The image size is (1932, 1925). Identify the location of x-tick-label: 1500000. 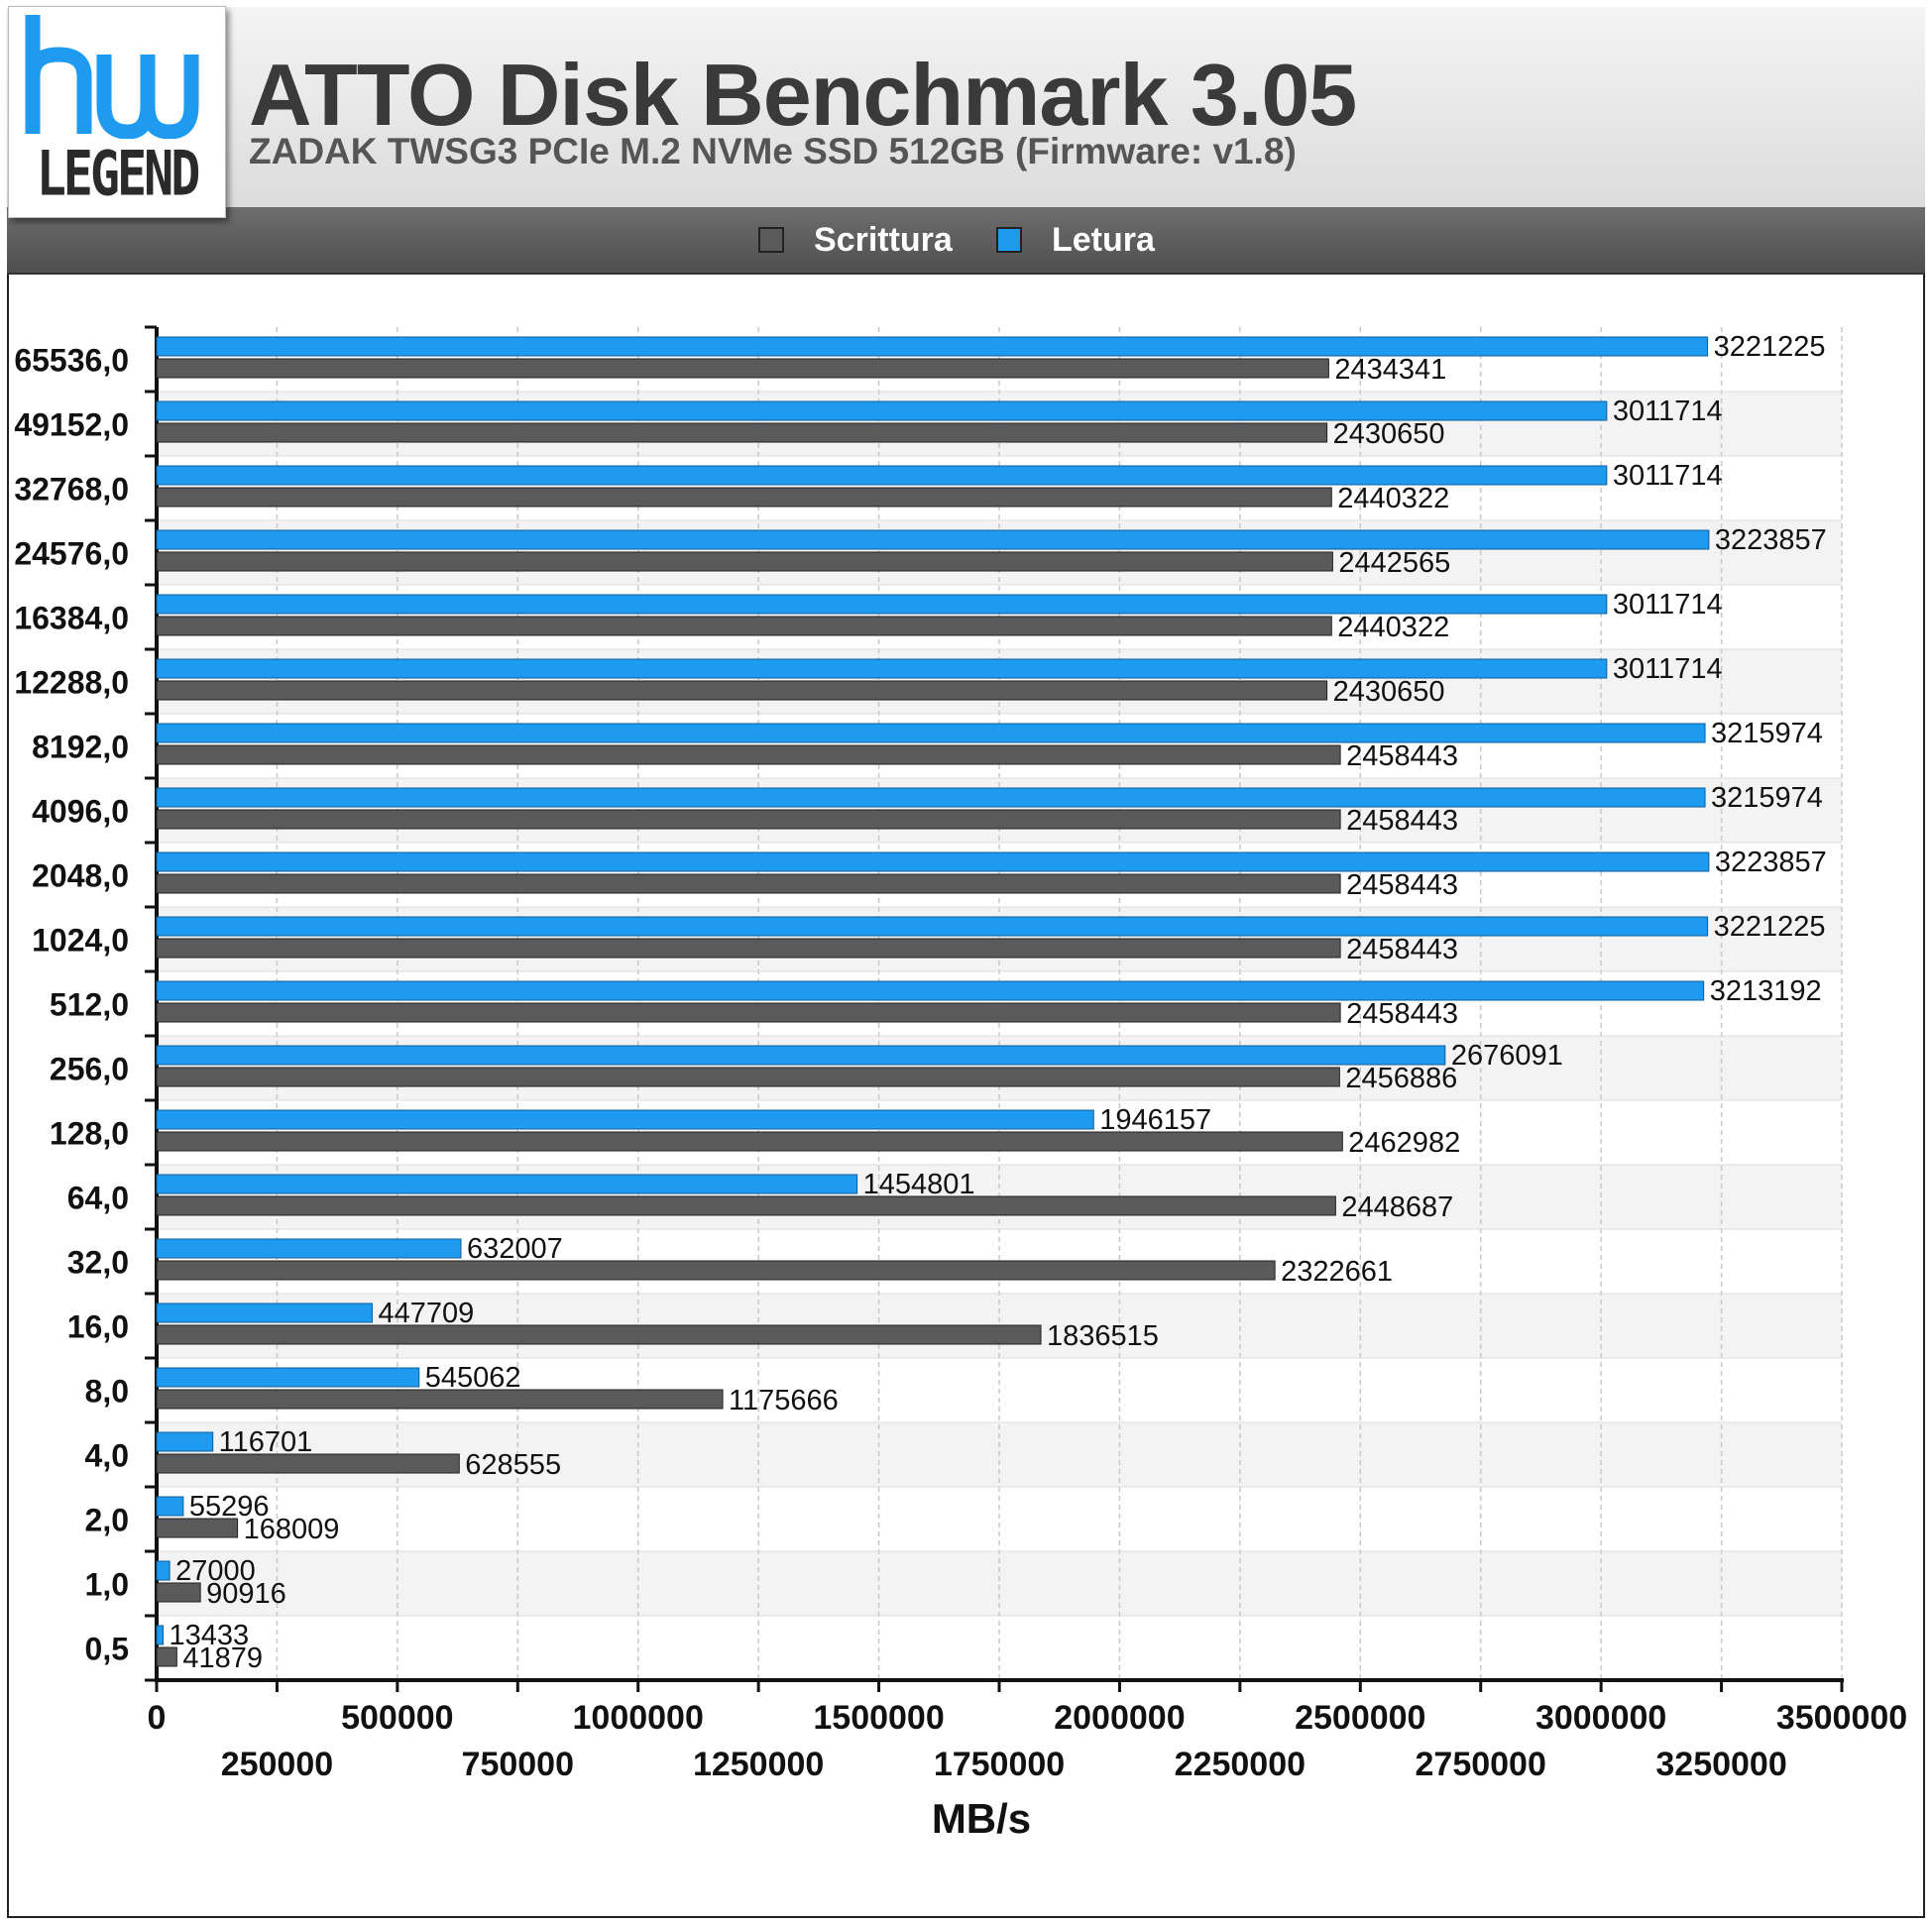
(878, 1718).